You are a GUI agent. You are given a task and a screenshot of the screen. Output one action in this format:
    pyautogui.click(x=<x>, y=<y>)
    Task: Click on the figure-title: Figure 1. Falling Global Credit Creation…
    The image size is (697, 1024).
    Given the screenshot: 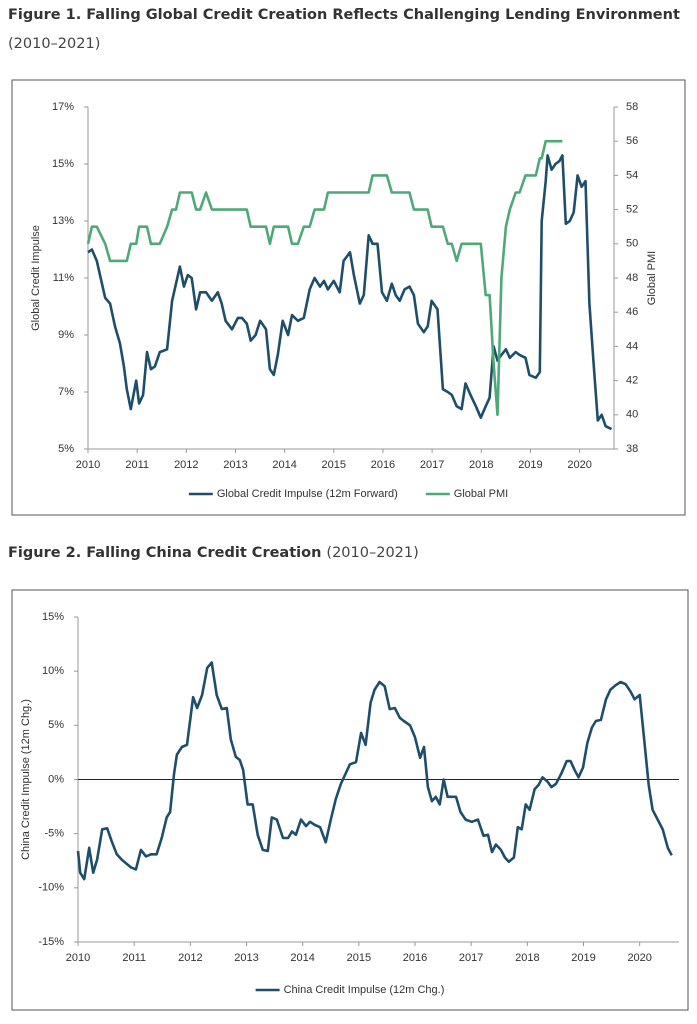 What is the action you would take?
    pyautogui.click(x=344, y=15)
    